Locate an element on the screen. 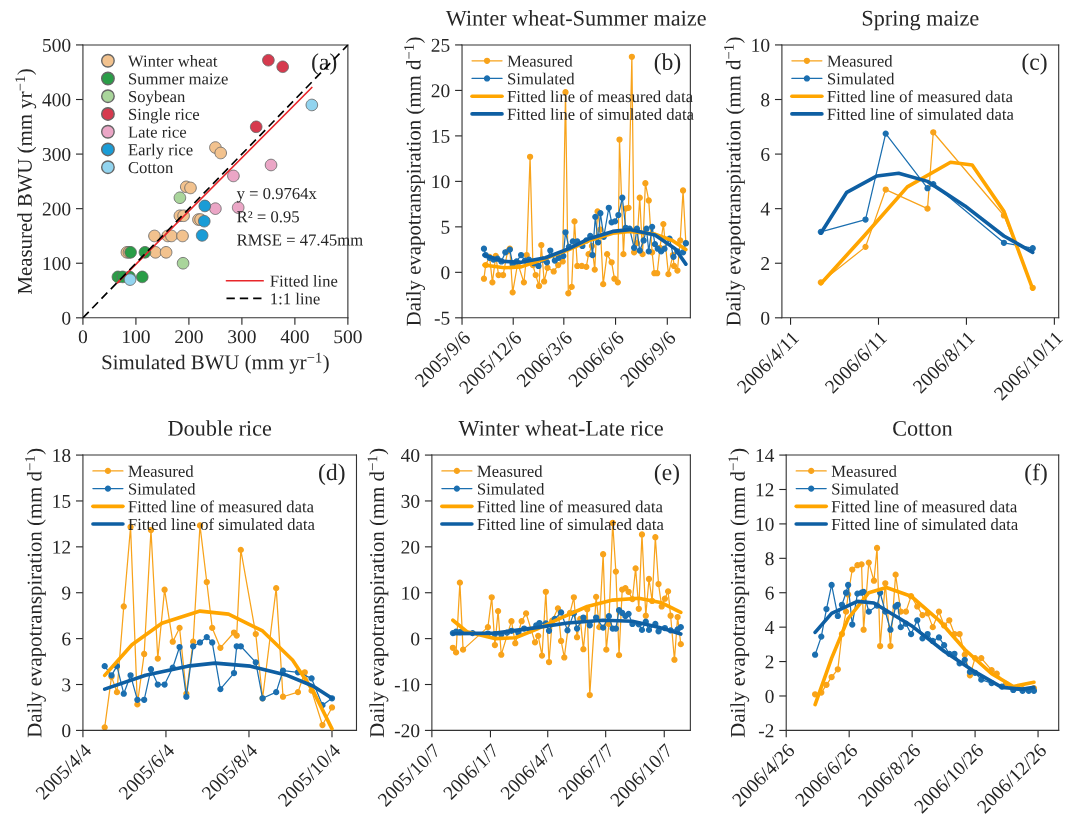 The image size is (1077, 817). x-tick-label: 0 is located at coordinates (83, 337).